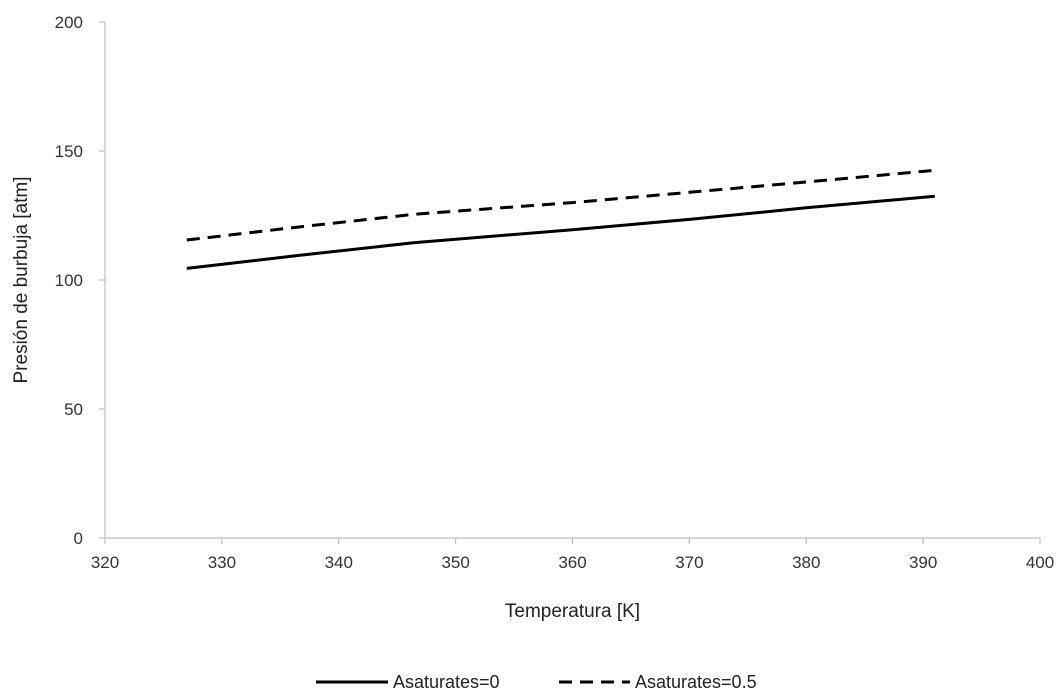  Describe the element at coordinates (572, 562) in the screenshot. I see `x-tick-label: 360` at that location.